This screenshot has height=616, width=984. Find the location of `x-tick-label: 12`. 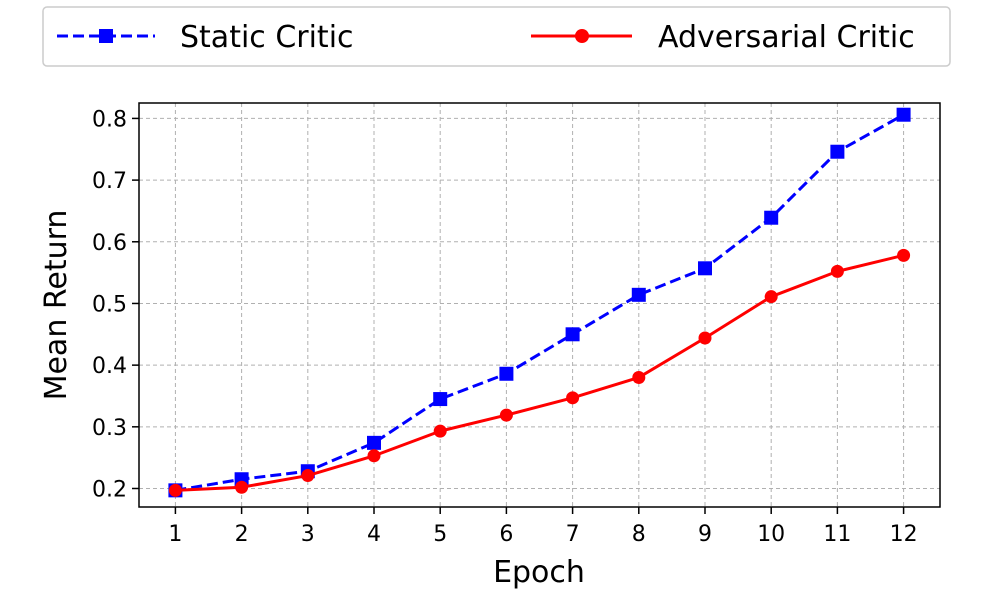

x-tick-label: 12 is located at coordinates (904, 534).